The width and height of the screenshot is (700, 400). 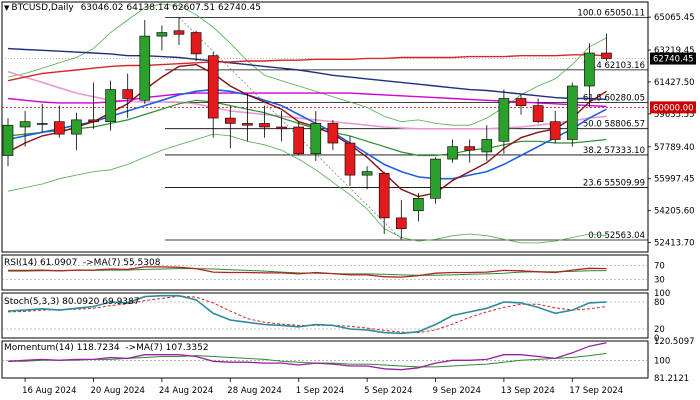 I want to click on current-price-badge, so click(x=673, y=58).